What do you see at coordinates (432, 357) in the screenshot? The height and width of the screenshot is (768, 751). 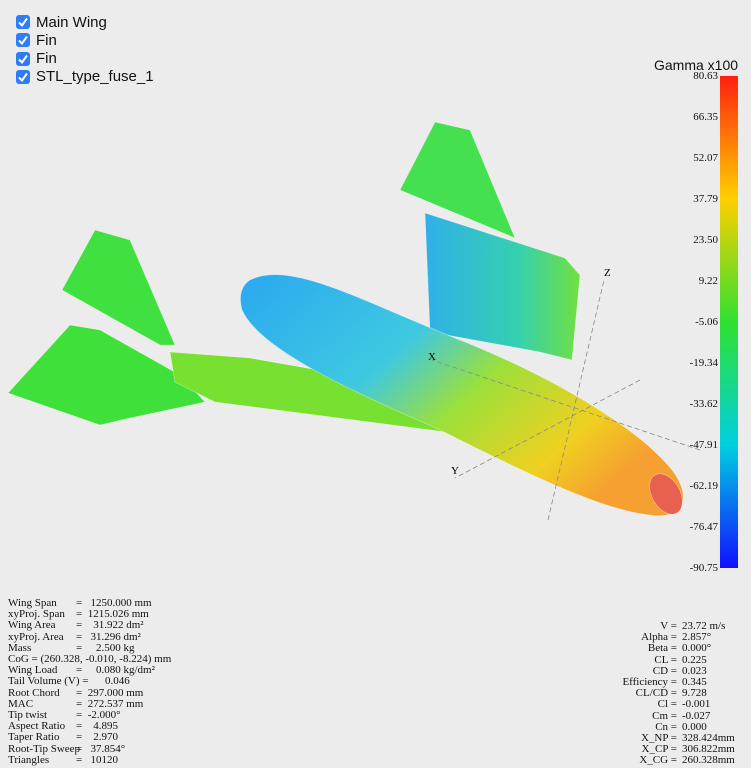 I see `axis-label: X` at bounding box center [432, 357].